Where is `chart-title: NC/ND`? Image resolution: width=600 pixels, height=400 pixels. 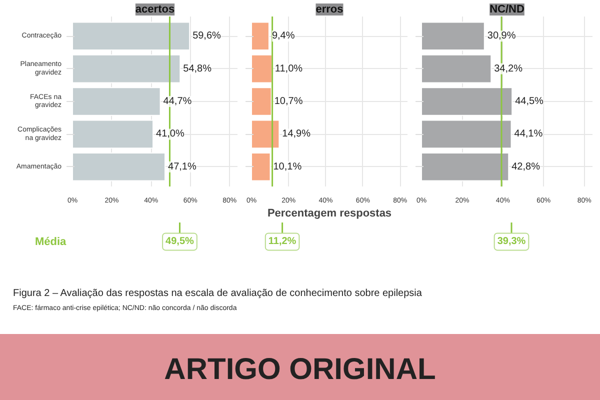 chart-title: NC/ND is located at coordinates (507, 10).